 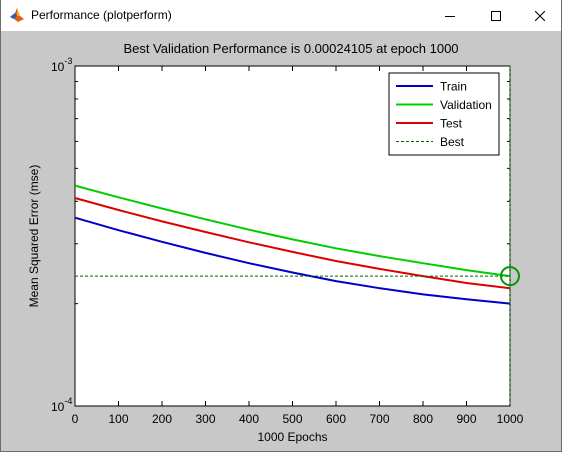 What do you see at coordinates (336, 419) in the screenshot?
I see `x-tick-label: 600` at bounding box center [336, 419].